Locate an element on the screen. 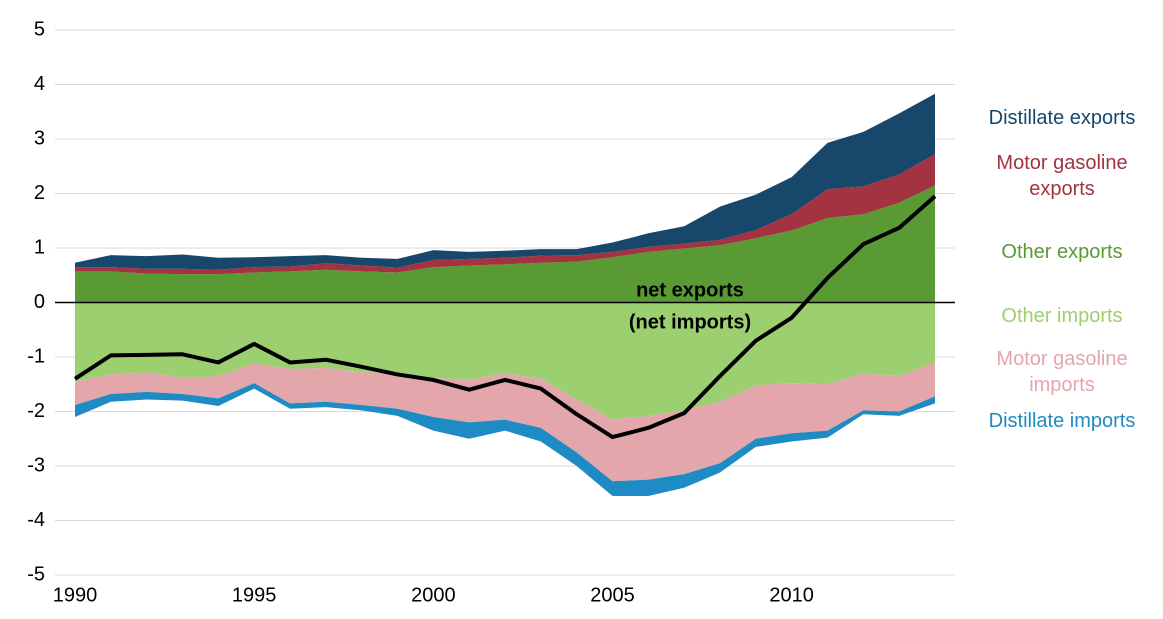 Image resolution: width=1163 pixels, height=619 pixels. x-tick-label: 2010 is located at coordinates (791, 595).